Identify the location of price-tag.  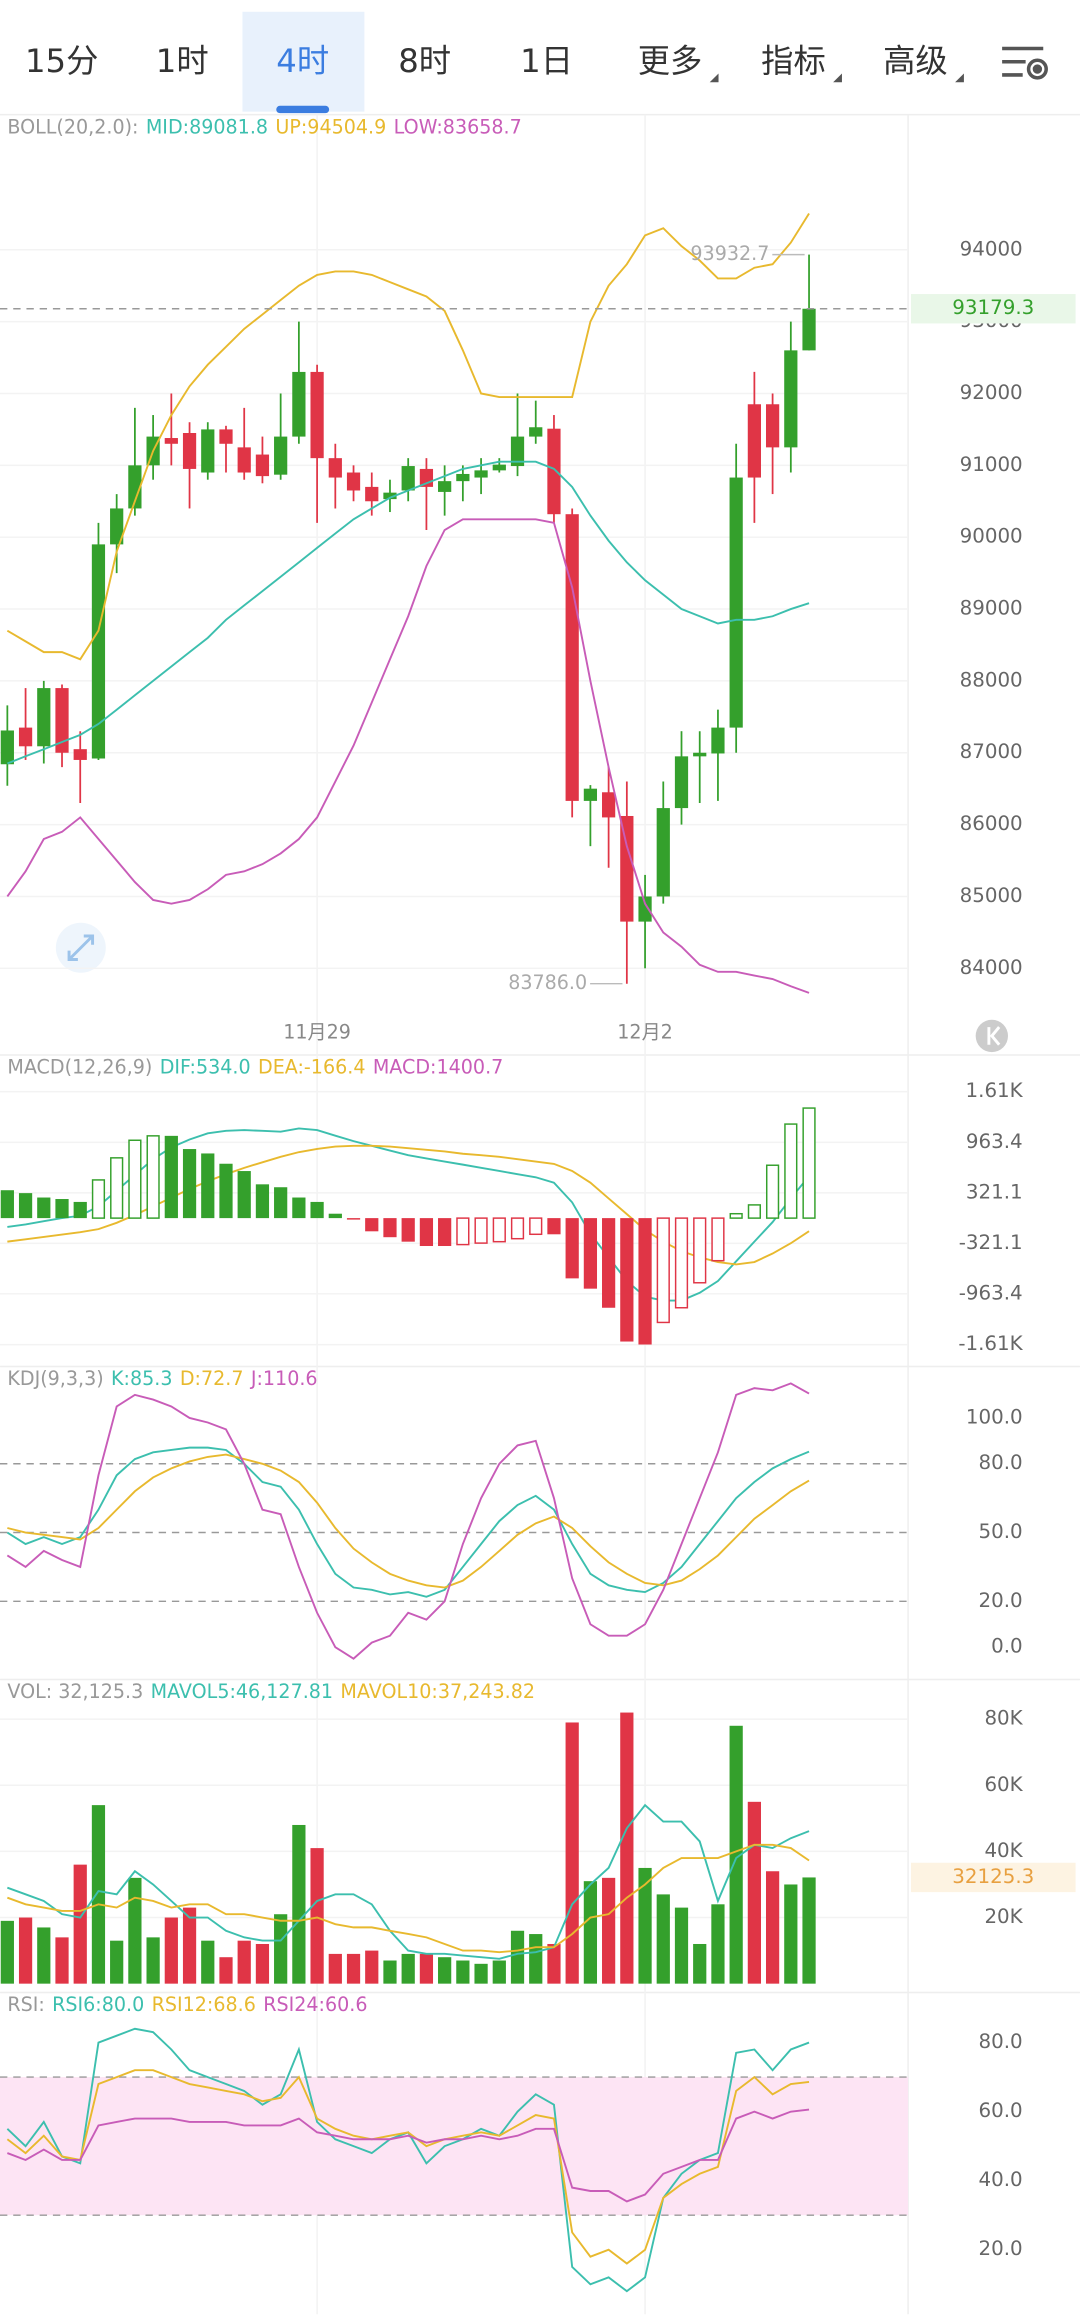
(993, 309).